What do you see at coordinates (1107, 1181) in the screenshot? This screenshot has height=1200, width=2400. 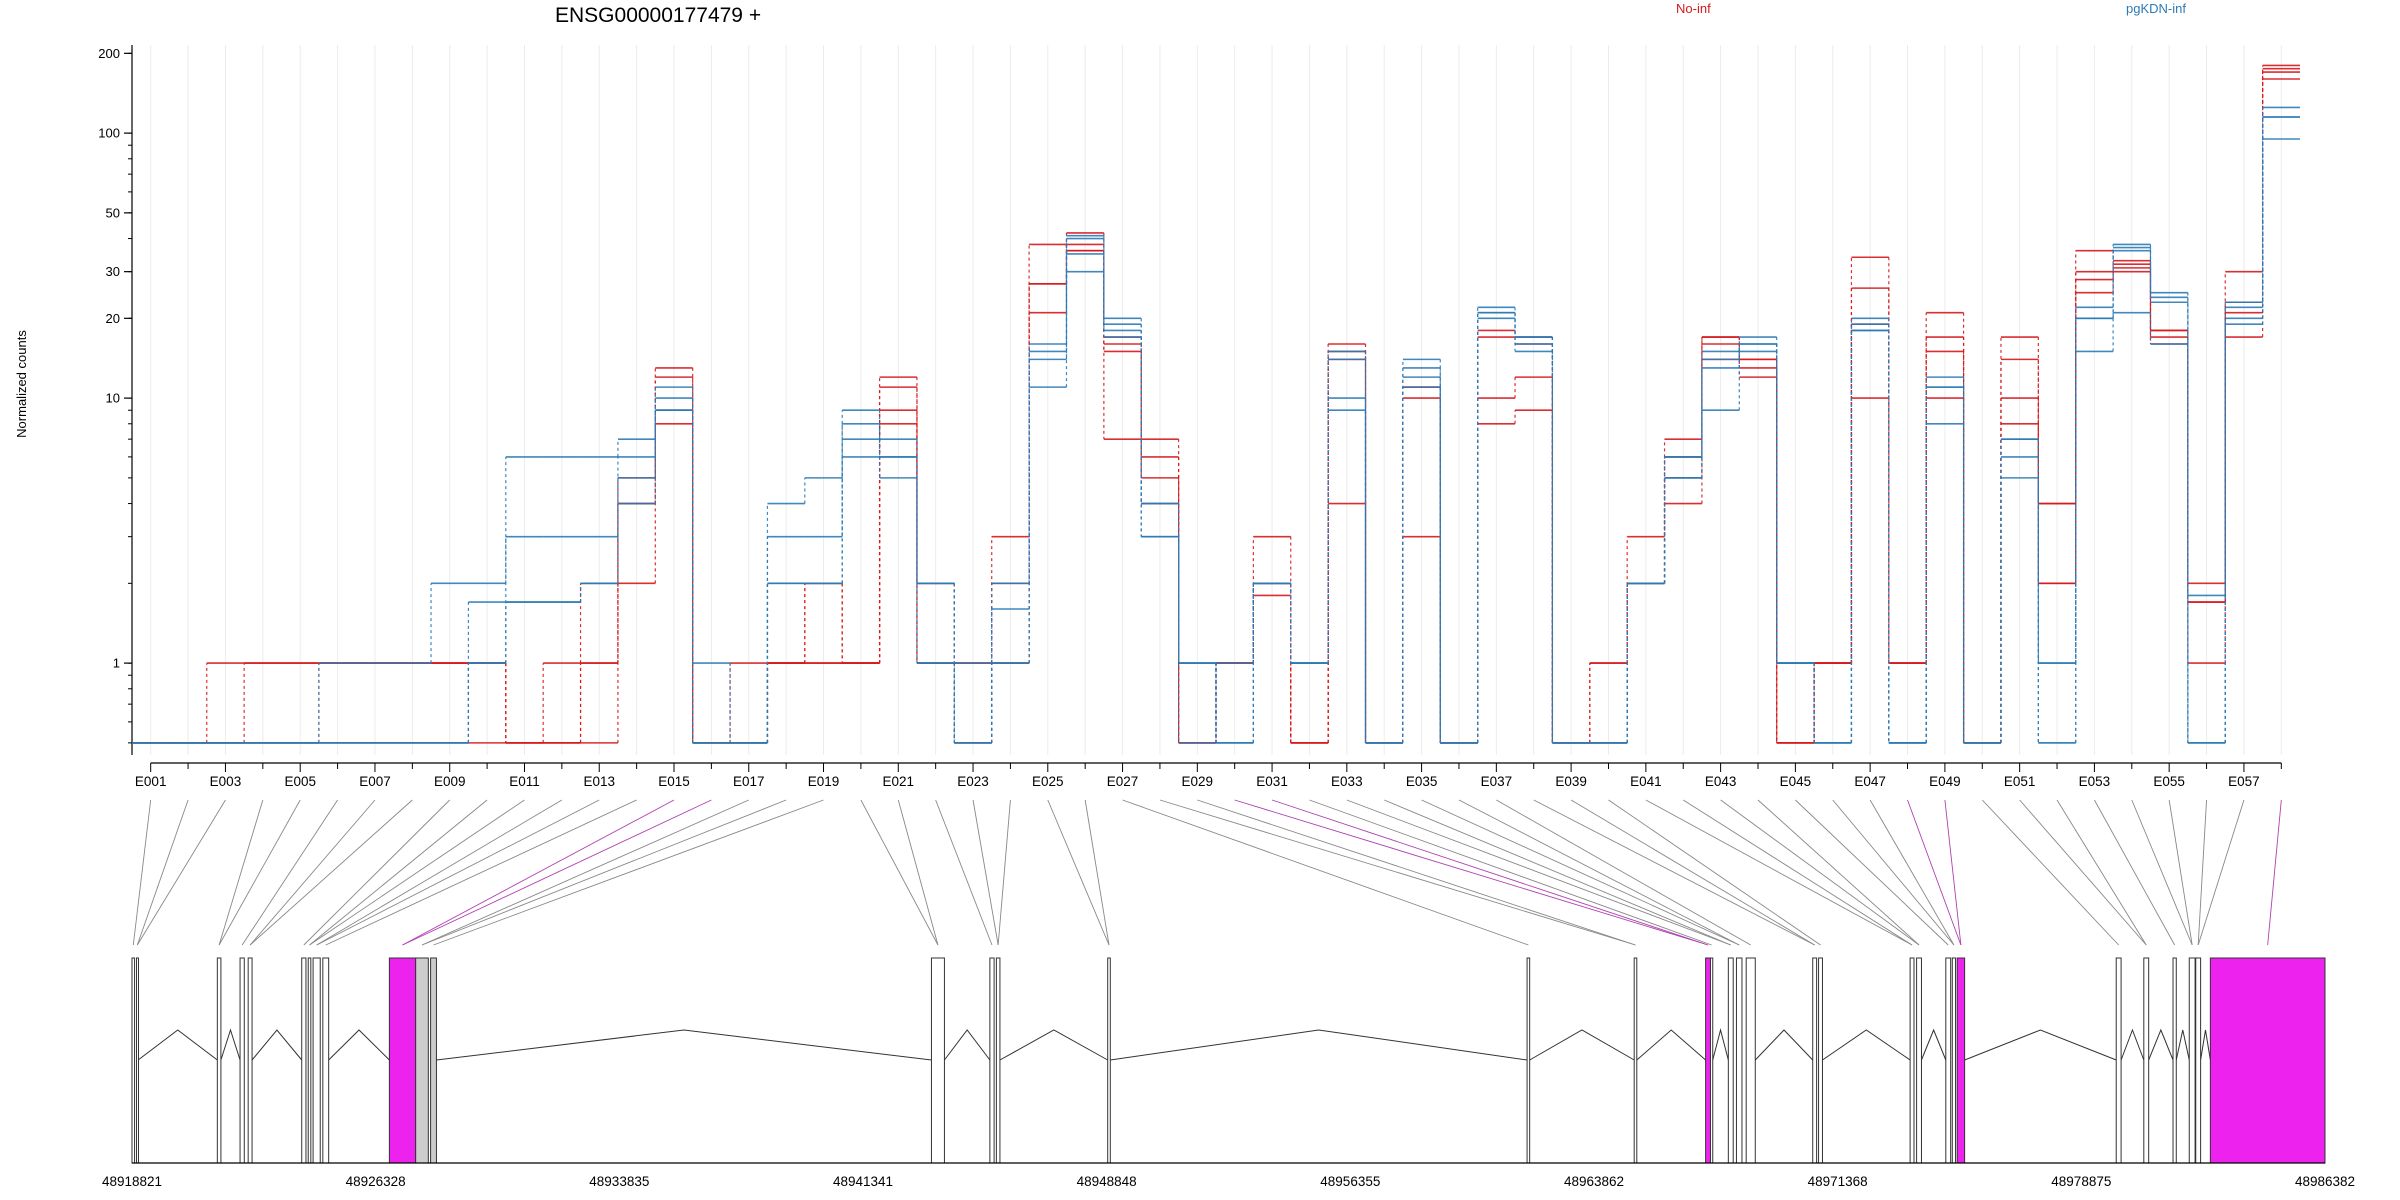 I see `genomic-position-label: 48948848` at bounding box center [1107, 1181].